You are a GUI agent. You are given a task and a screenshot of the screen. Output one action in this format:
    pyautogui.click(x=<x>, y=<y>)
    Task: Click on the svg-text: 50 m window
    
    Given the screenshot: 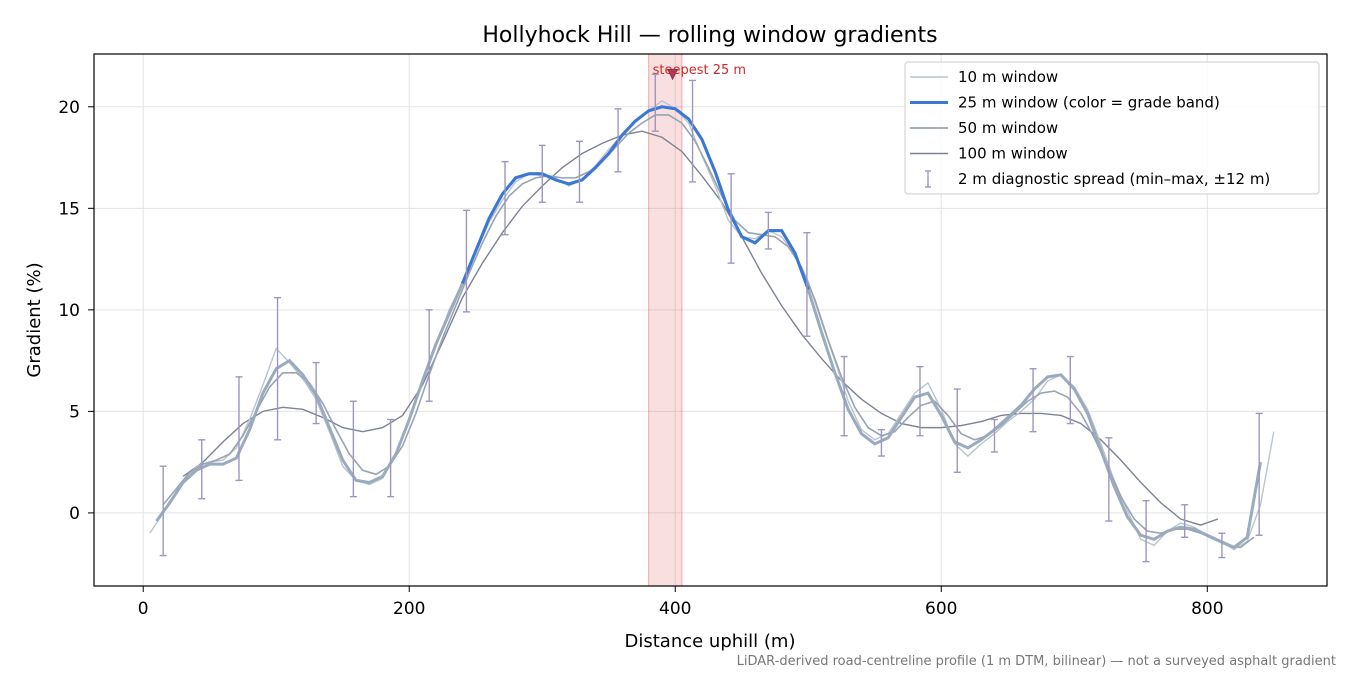 What is the action you would take?
    pyautogui.click(x=1008, y=128)
    